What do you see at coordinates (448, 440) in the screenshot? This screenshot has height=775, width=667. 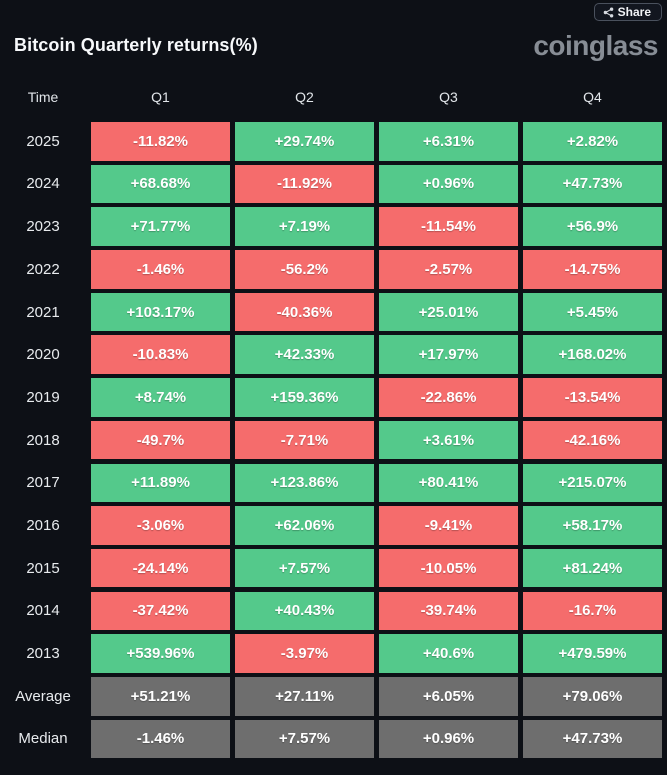 I see `cell-2018-q3: +3.61%` at bounding box center [448, 440].